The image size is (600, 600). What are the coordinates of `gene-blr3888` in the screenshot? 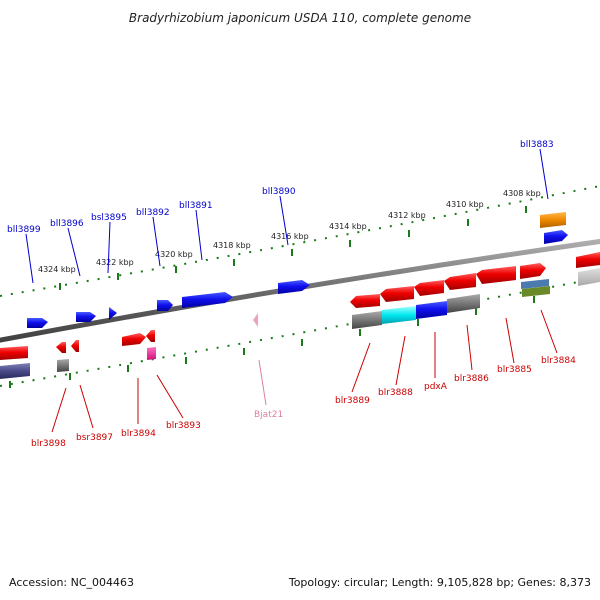 It's located at (397, 294).